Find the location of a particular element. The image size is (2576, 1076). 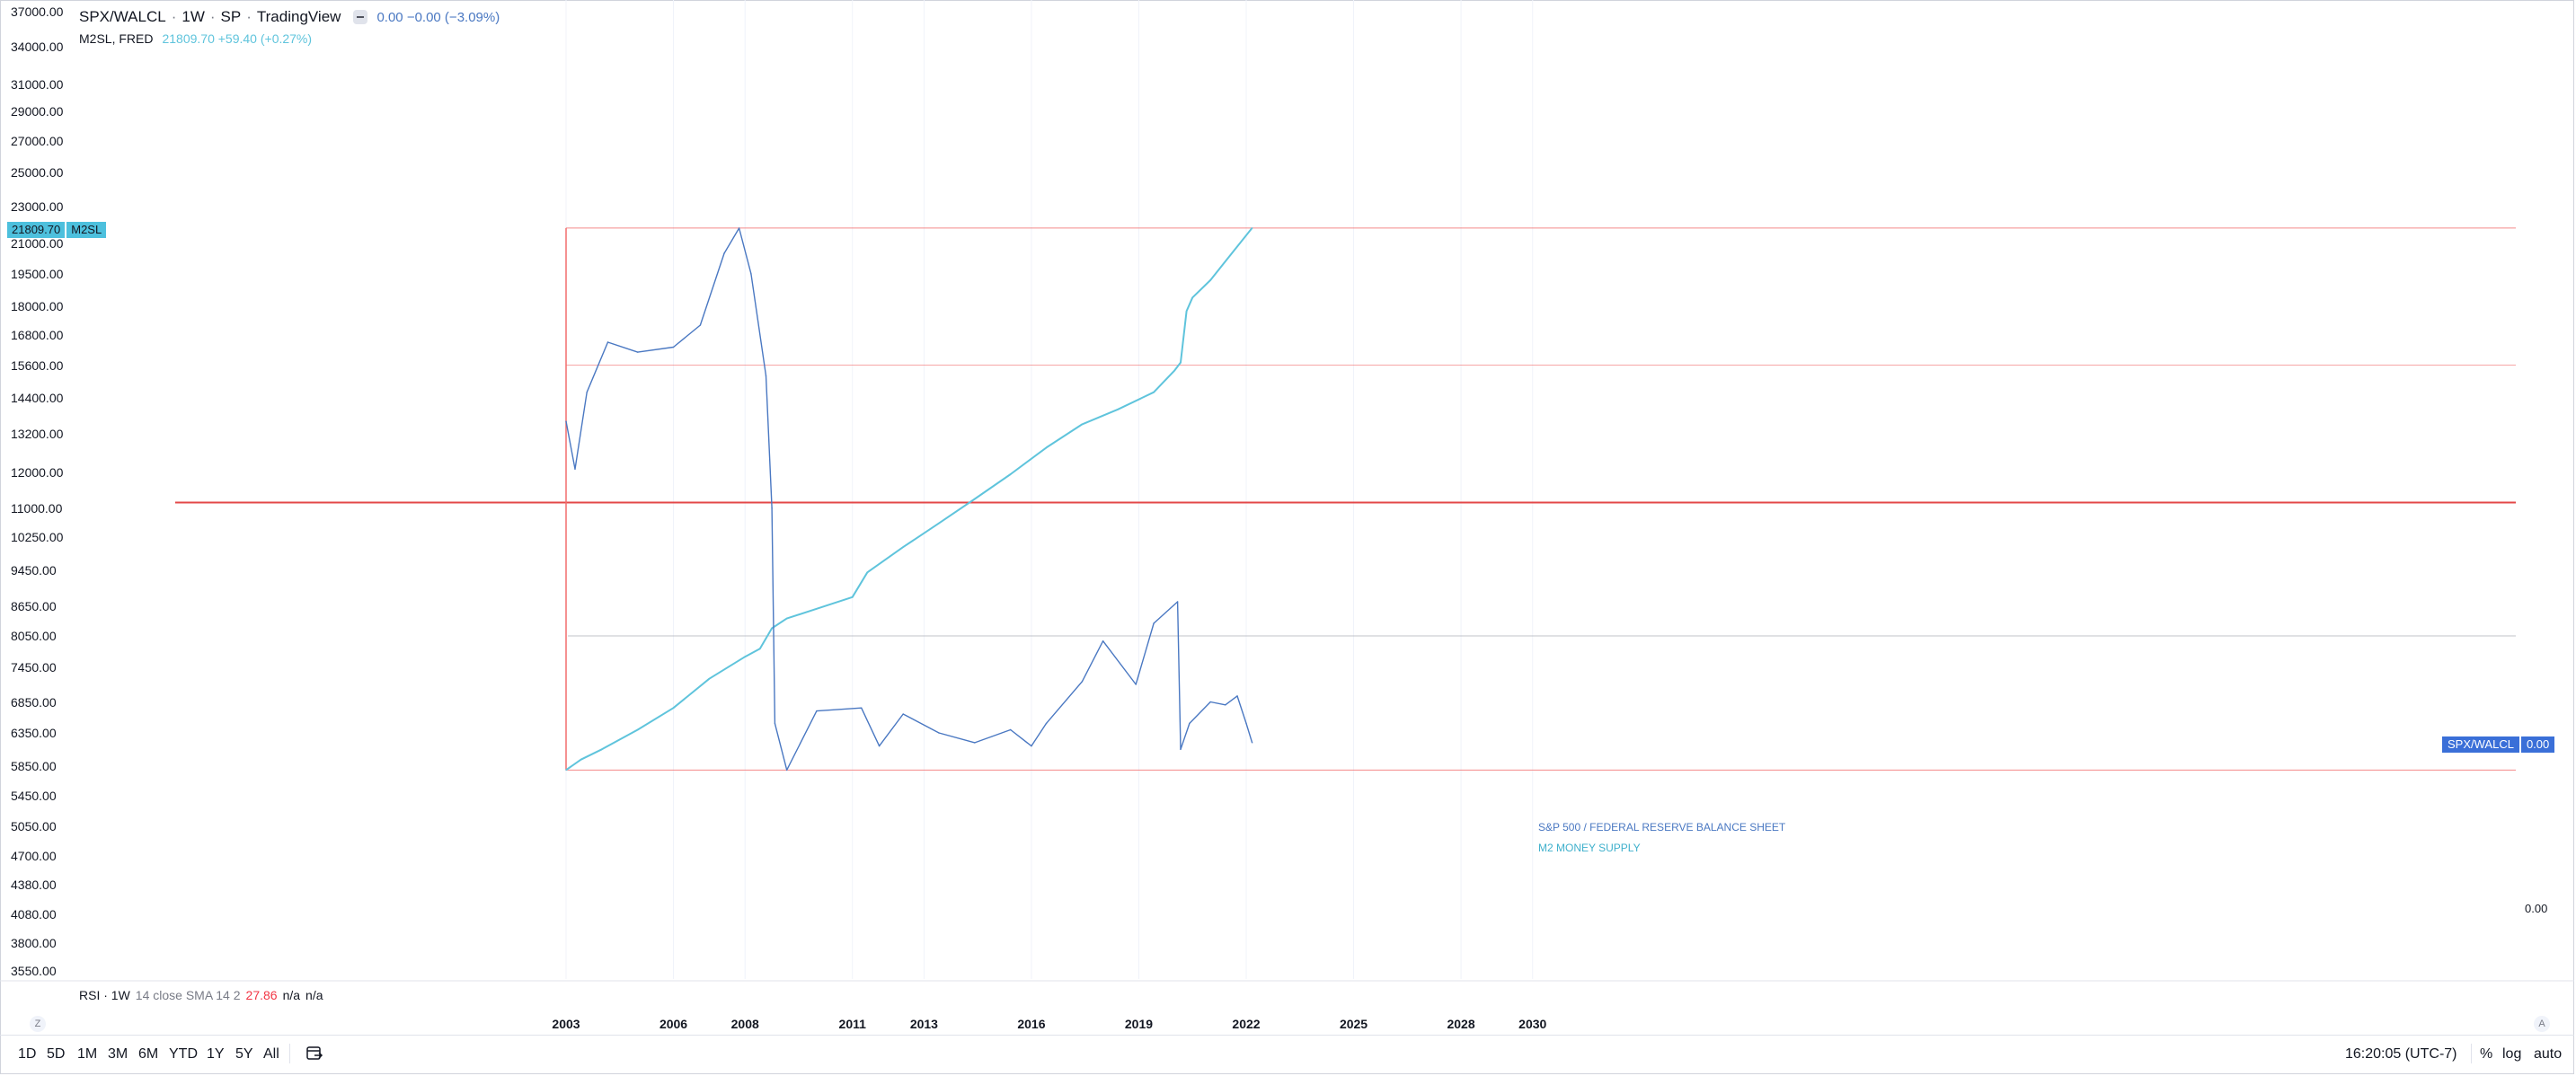

m2-series-name: M2SL, FRED is located at coordinates (117, 39).